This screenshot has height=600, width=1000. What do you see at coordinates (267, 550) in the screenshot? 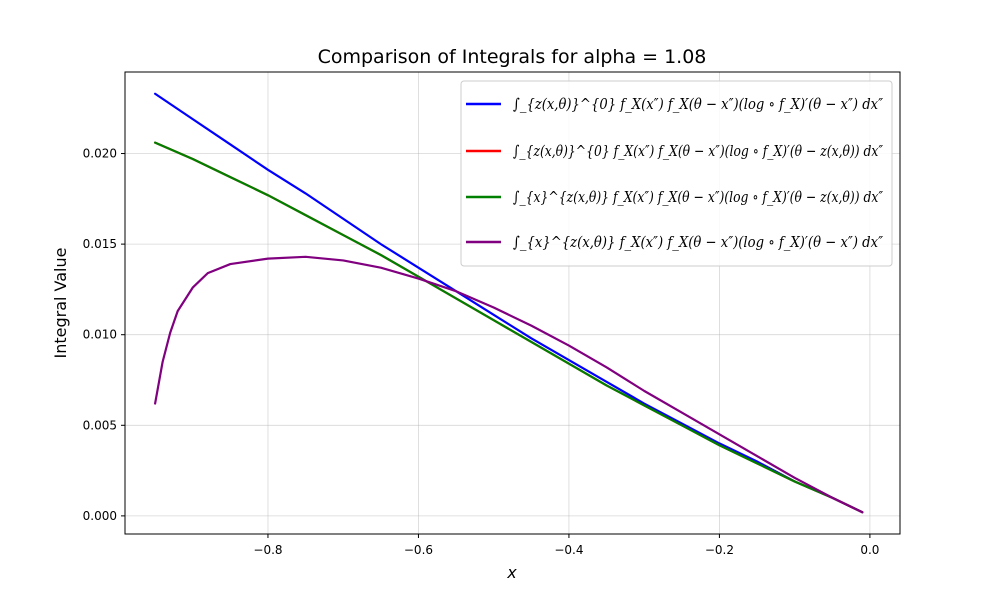
I see `x-tick-label: −0.8` at bounding box center [267, 550].